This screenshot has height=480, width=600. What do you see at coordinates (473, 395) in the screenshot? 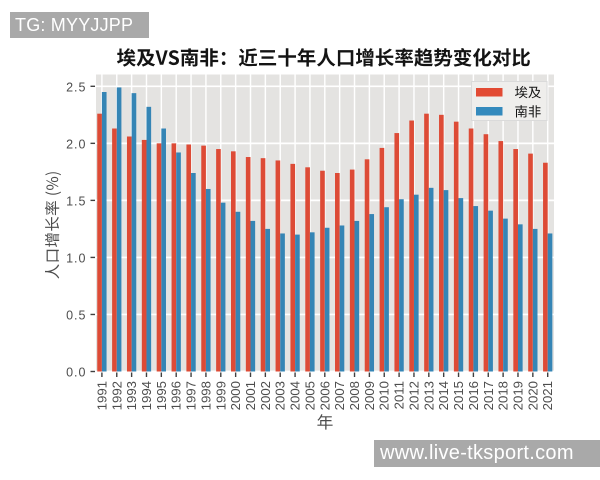
I see `svg-text: 2016` at bounding box center [473, 395].